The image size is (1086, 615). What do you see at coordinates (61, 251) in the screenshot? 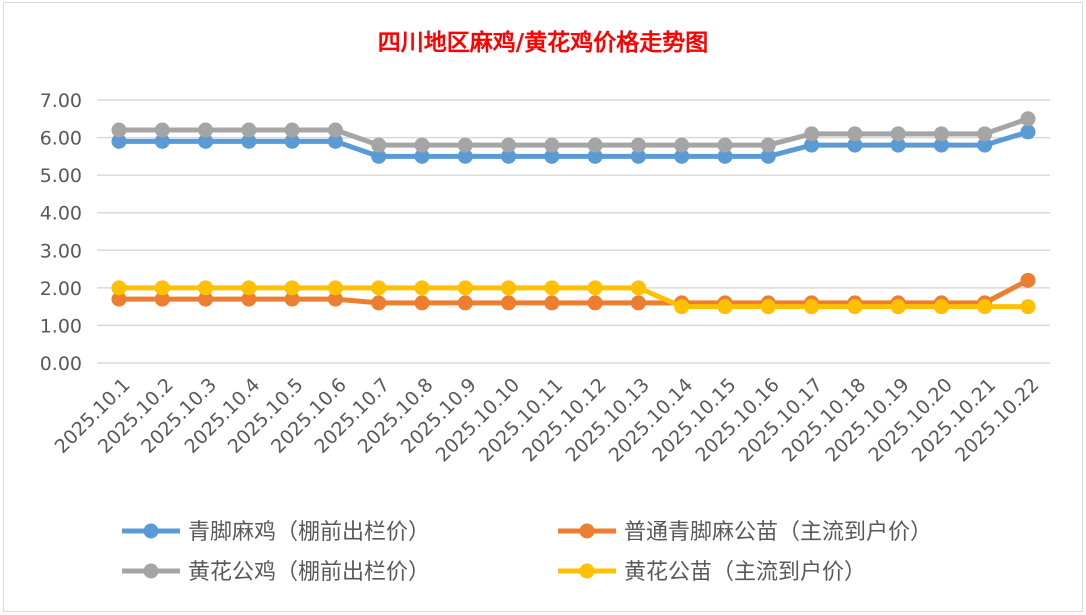
I see `y-tick-label: 3.00` at bounding box center [61, 251].